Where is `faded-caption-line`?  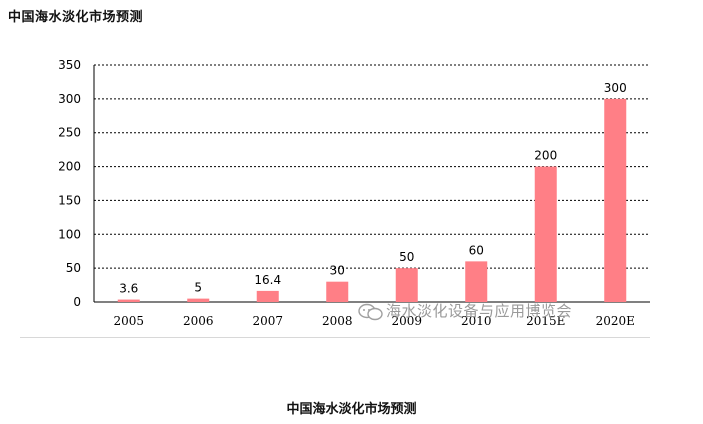 faded-caption-line is located at coordinates (351, 421).